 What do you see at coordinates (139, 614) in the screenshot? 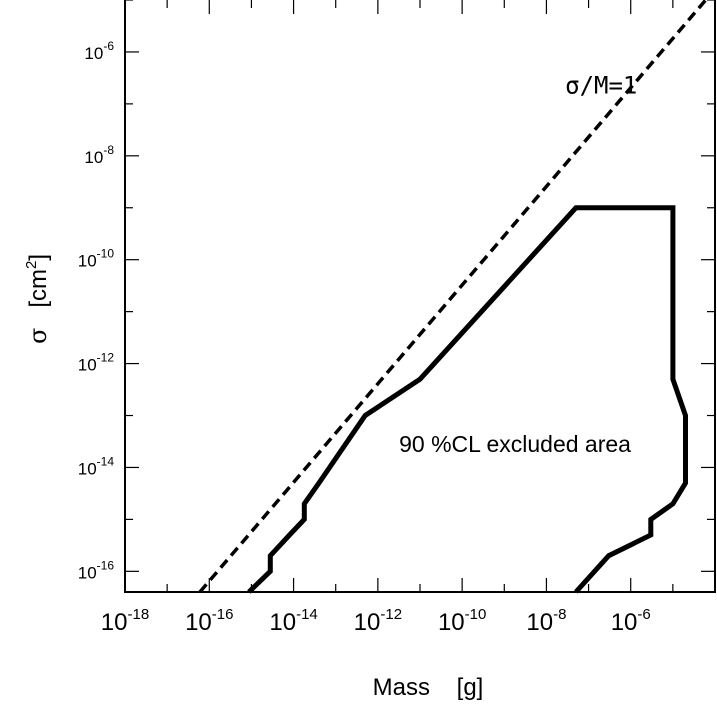
I see `x-tick-label-exp: -18` at bounding box center [139, 614].